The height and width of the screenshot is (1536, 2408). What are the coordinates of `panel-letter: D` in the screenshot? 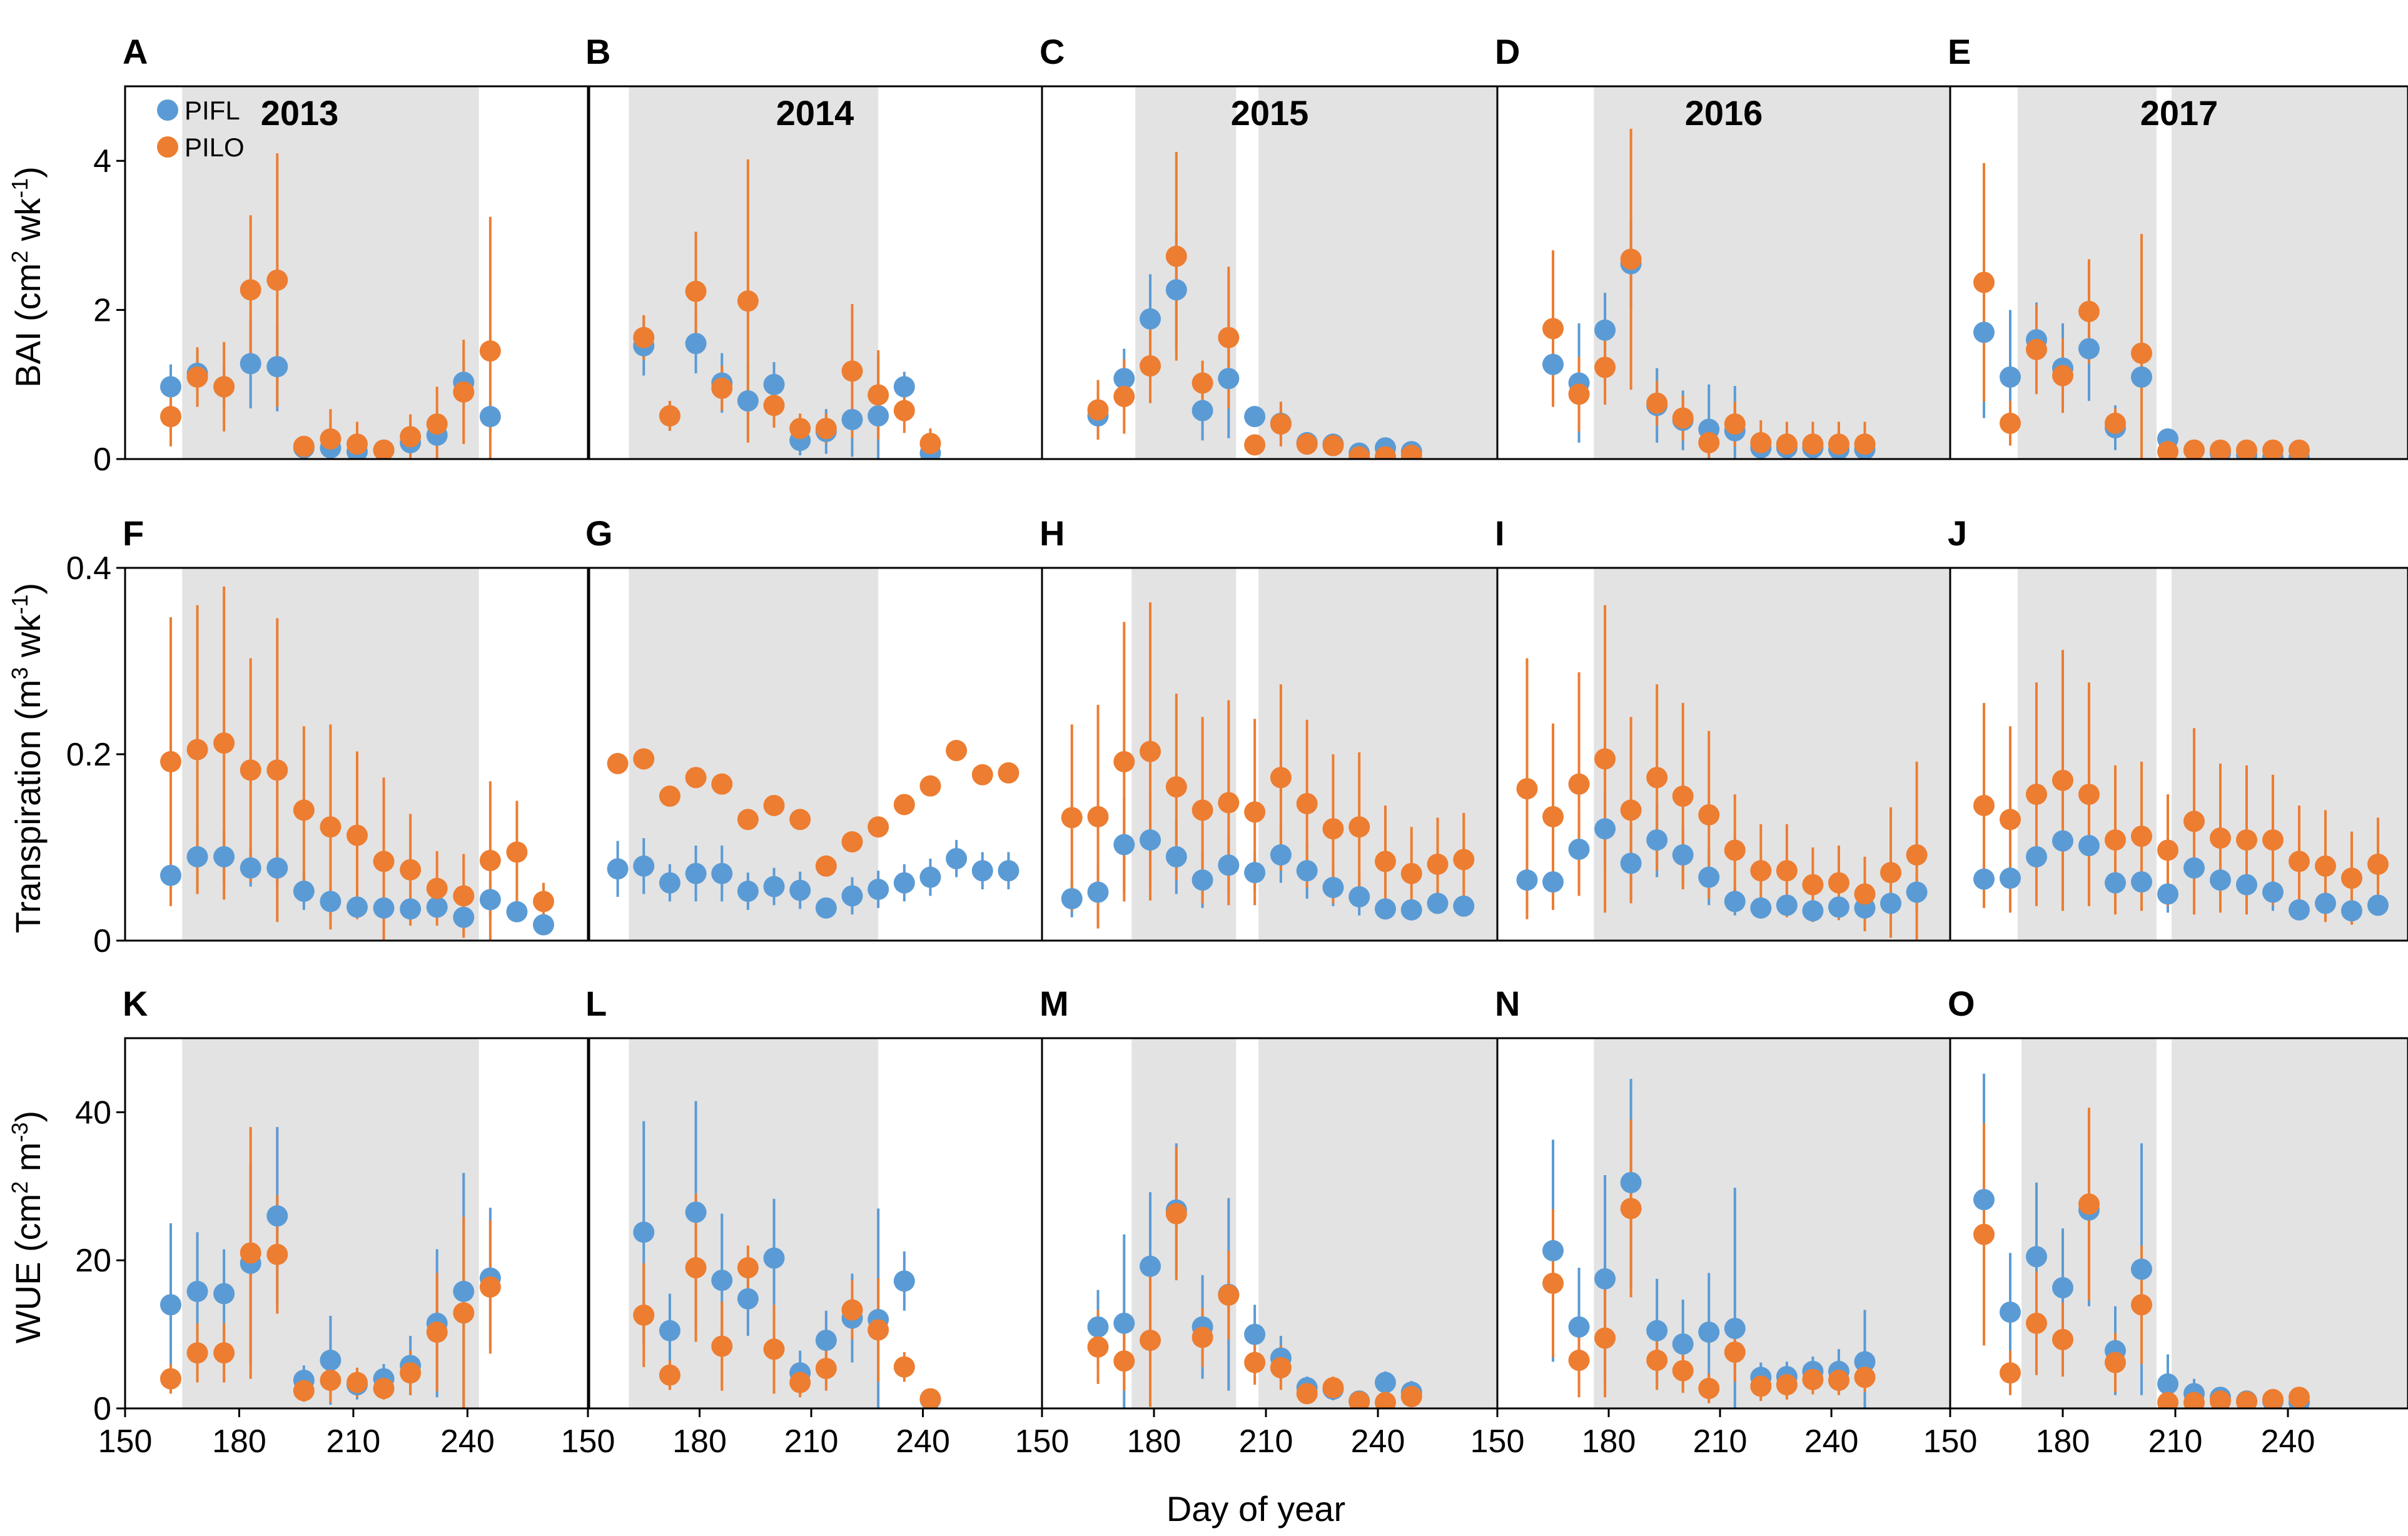 It's located at (1507, 51).